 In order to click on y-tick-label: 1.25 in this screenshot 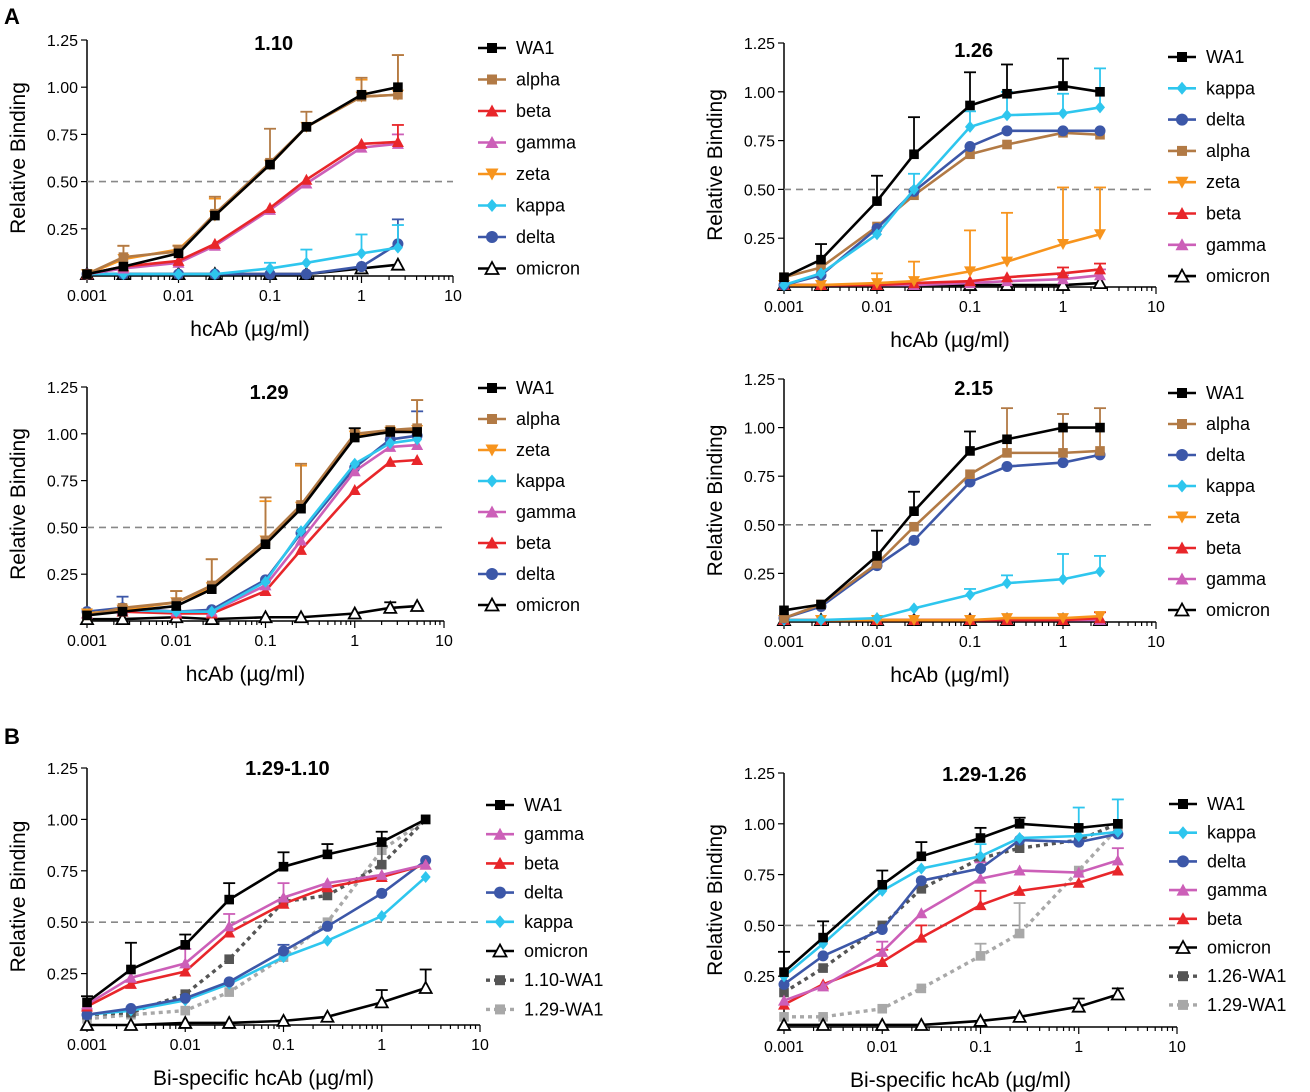, I will do `click(759, 774)`.